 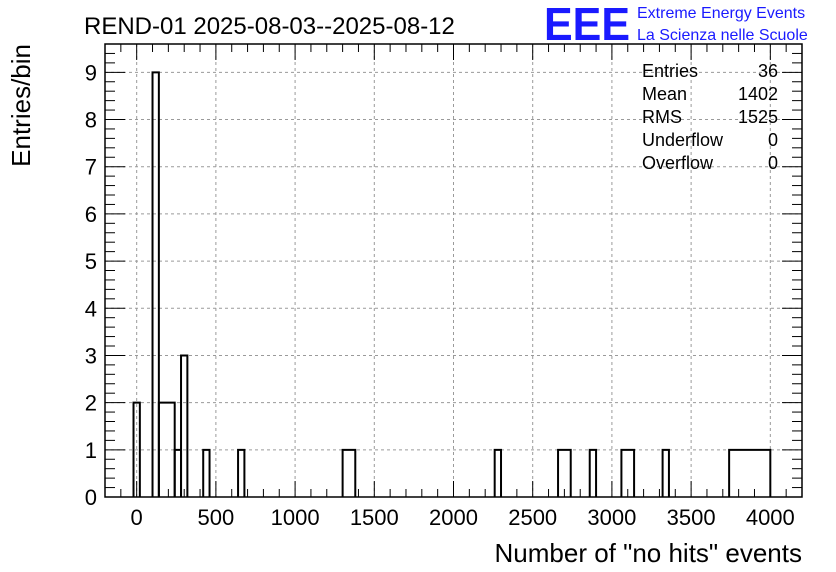 I want to click on x-tick-label: 1000, so click(x=295, y=517).